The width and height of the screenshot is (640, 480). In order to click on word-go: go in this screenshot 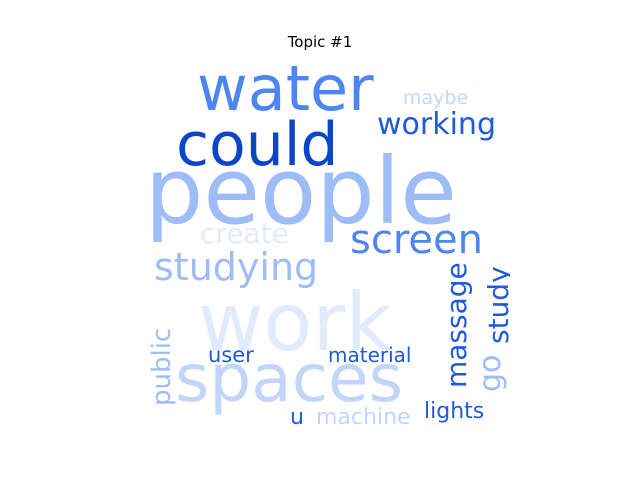, I will do `click(490, 373)`.